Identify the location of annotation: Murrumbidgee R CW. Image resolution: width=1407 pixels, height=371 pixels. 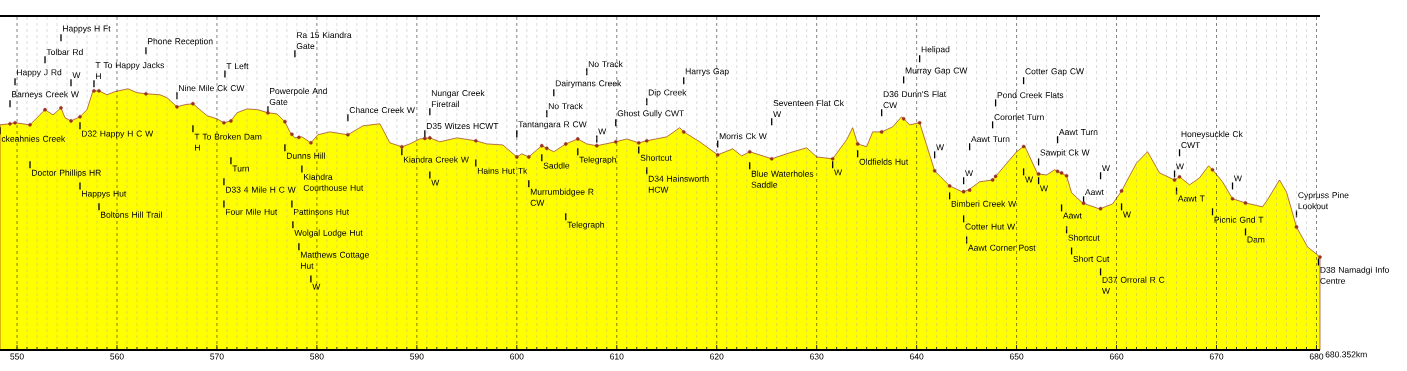
(562, 197).